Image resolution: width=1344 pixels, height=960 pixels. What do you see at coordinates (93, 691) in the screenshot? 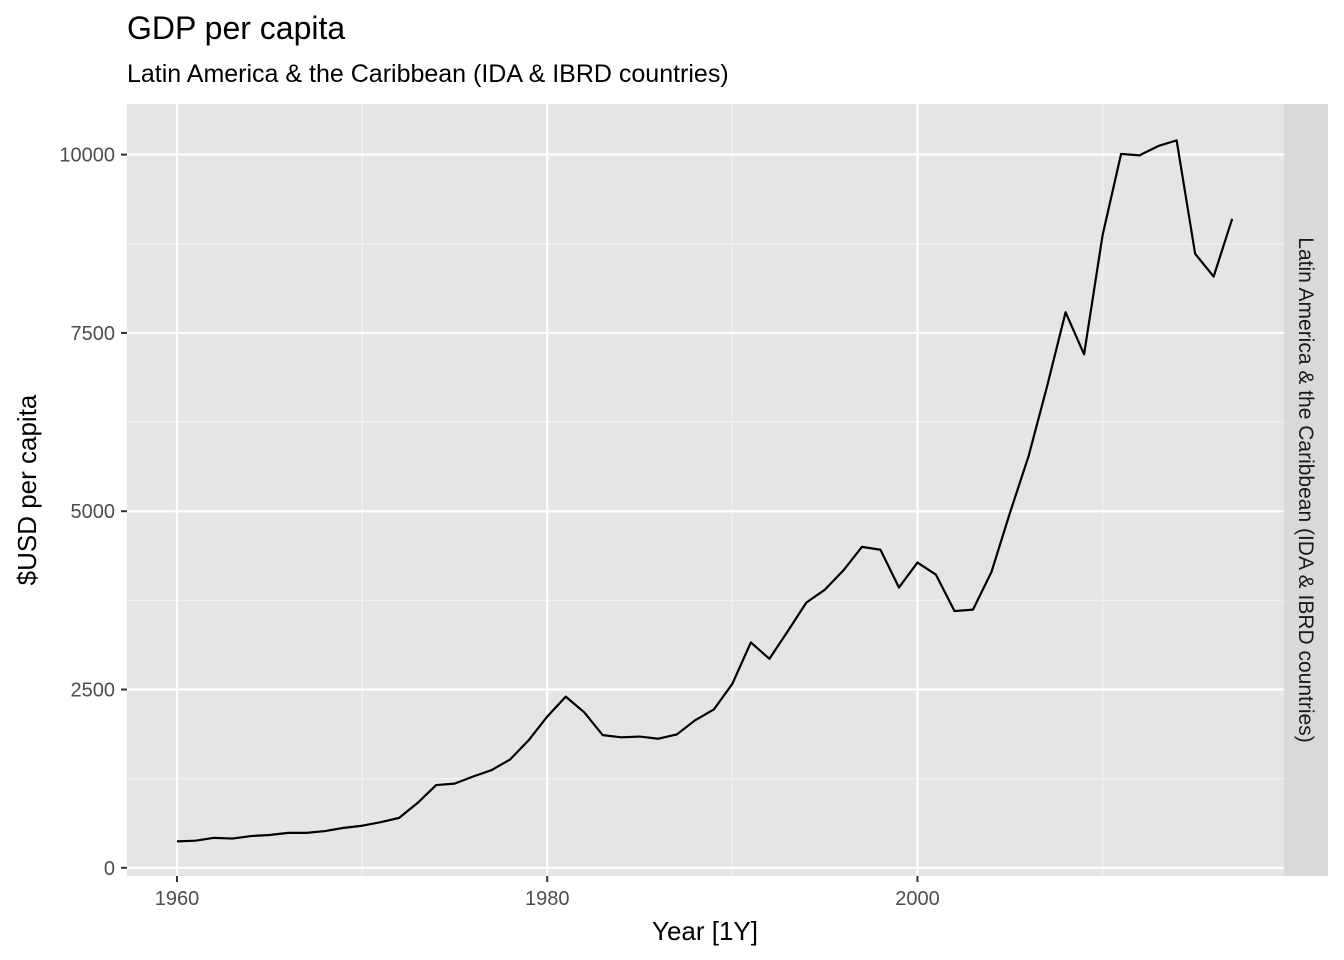
I see `y-tick-label: 2500` at bounding box center [93, 691].